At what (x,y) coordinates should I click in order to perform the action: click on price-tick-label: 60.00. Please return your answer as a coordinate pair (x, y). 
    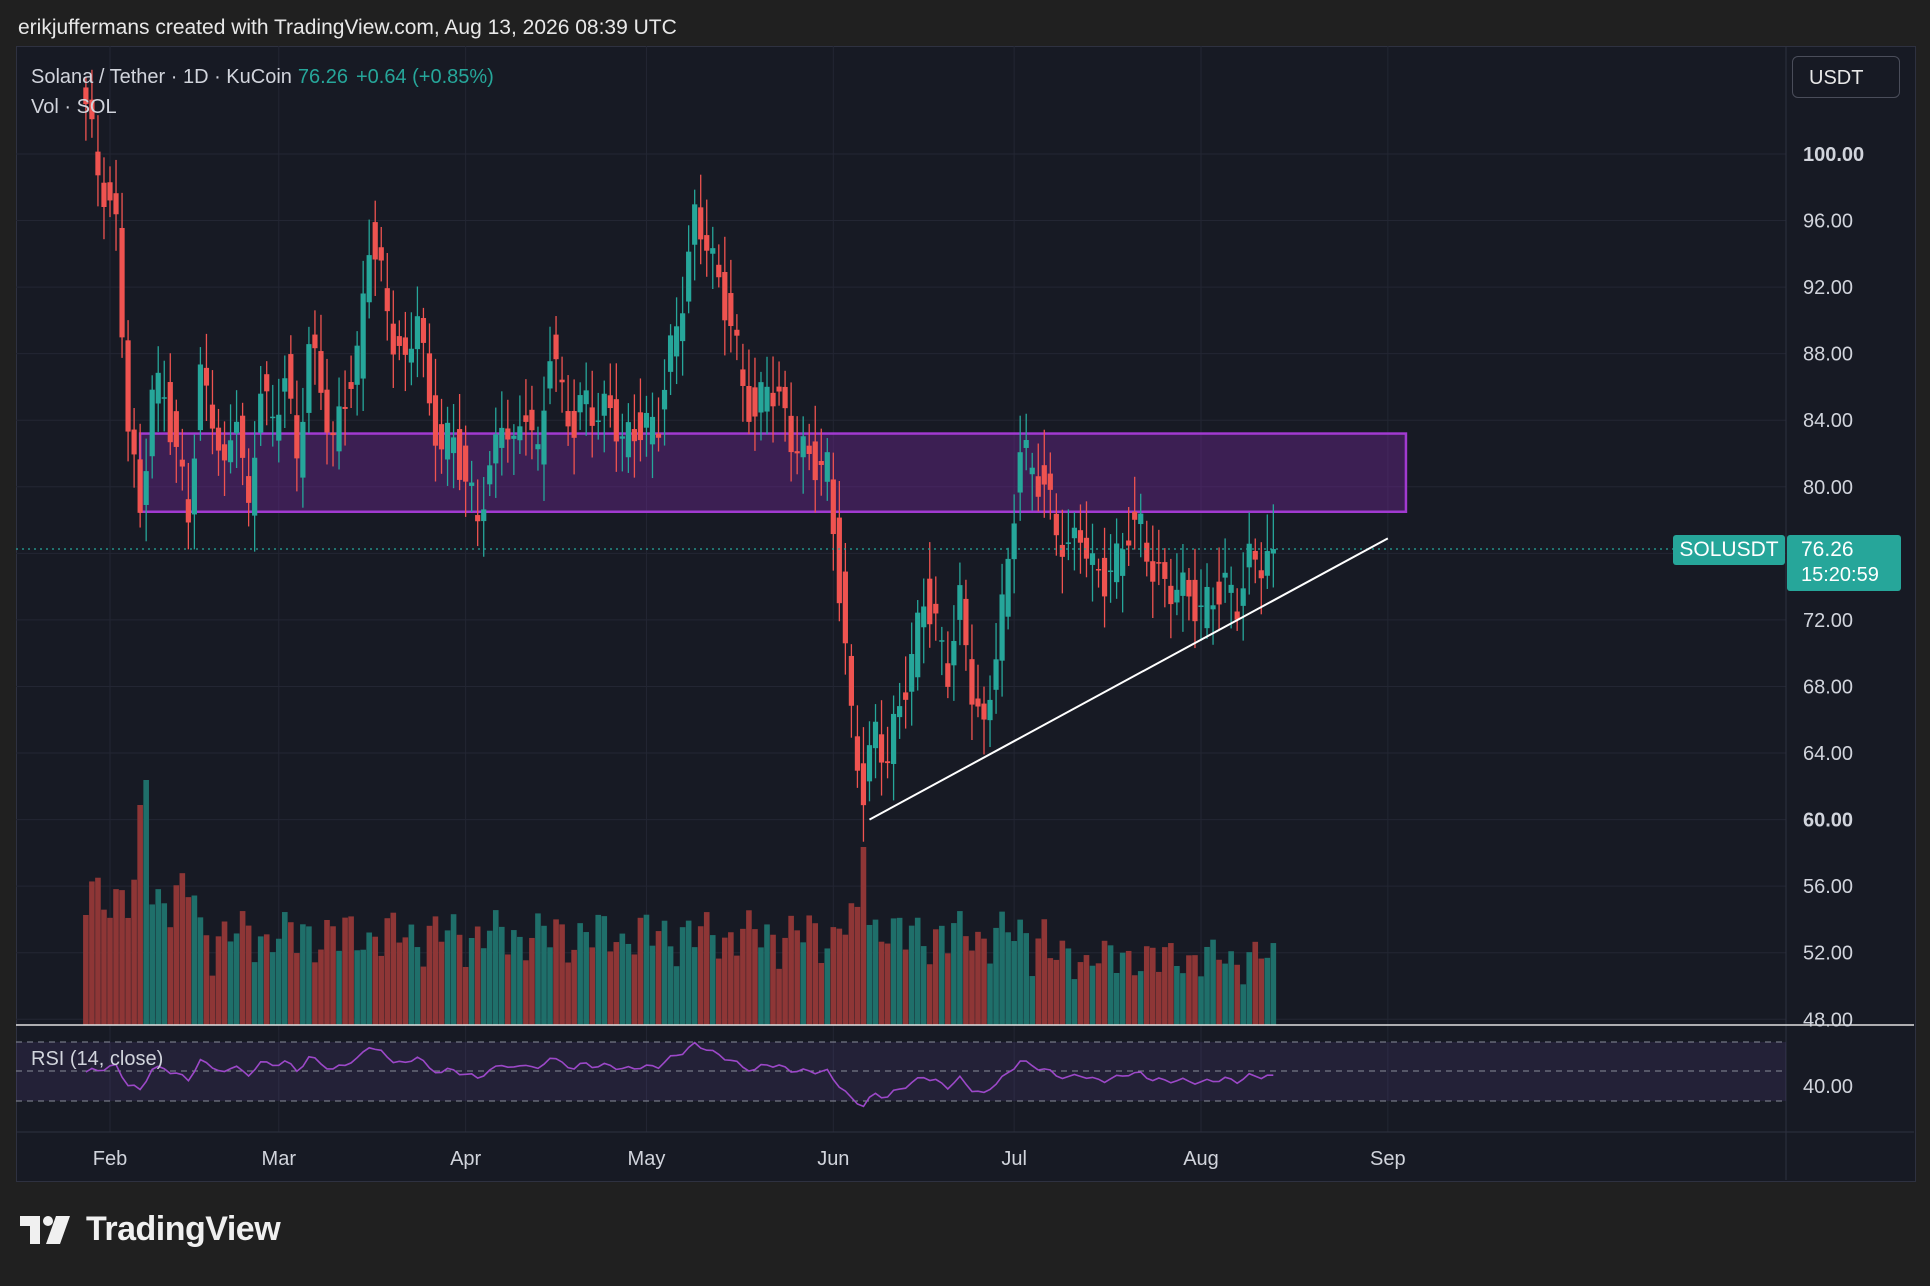
    Looking at the image, I should click on (1828, 821).